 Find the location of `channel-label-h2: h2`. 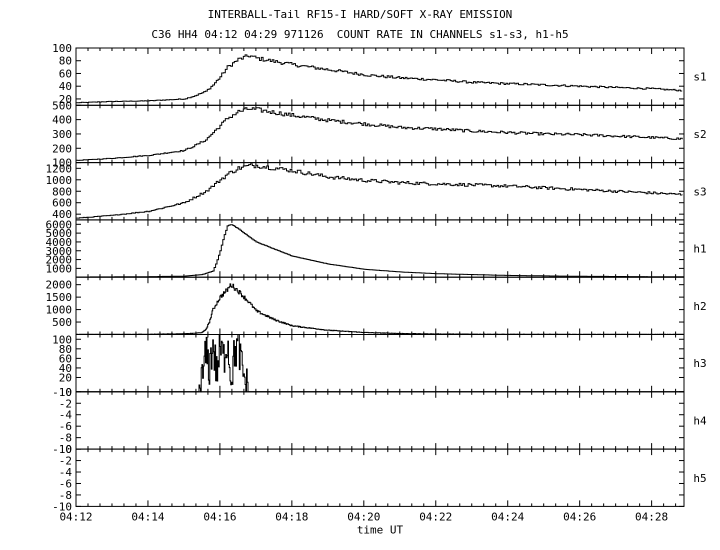

channel-label-h2: h2 is located at coordinates (699, 306).